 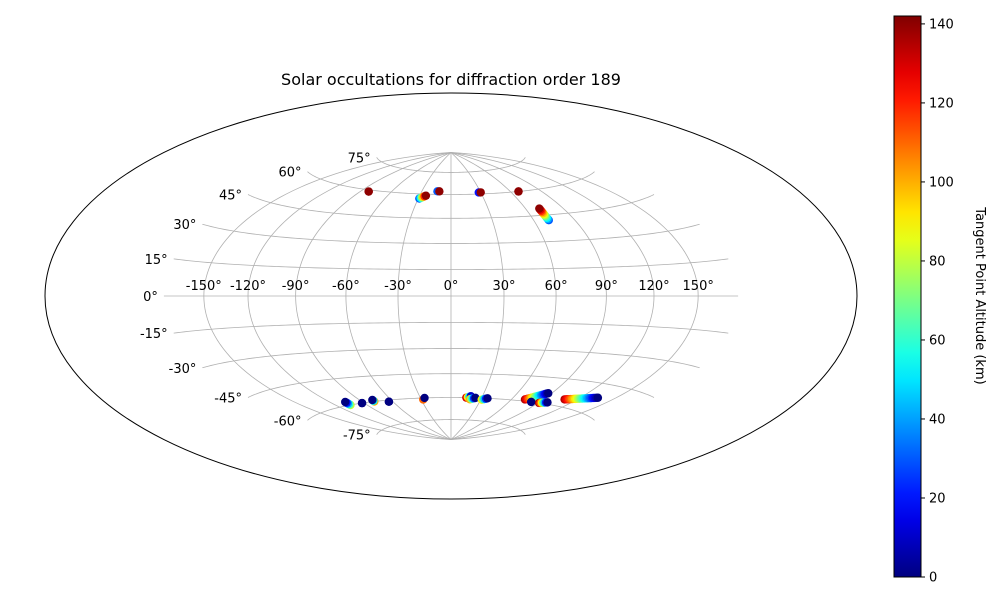 I want to click on y-tick-label: -30°, so click(x=183, y=369).